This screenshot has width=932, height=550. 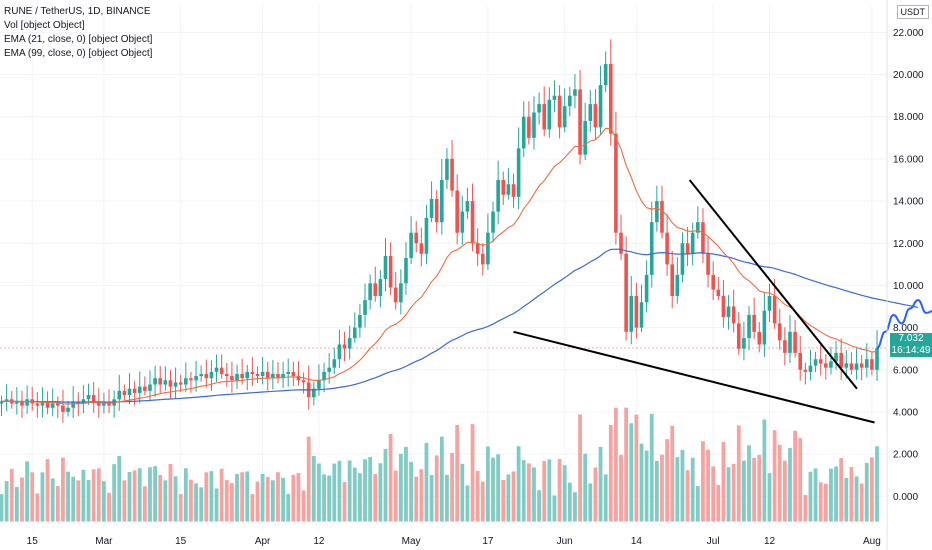 What do you see at coordinates (908, 159) in the screenshot?
I see `y-tick-label: 16.000` at bounding box center [908, 159].